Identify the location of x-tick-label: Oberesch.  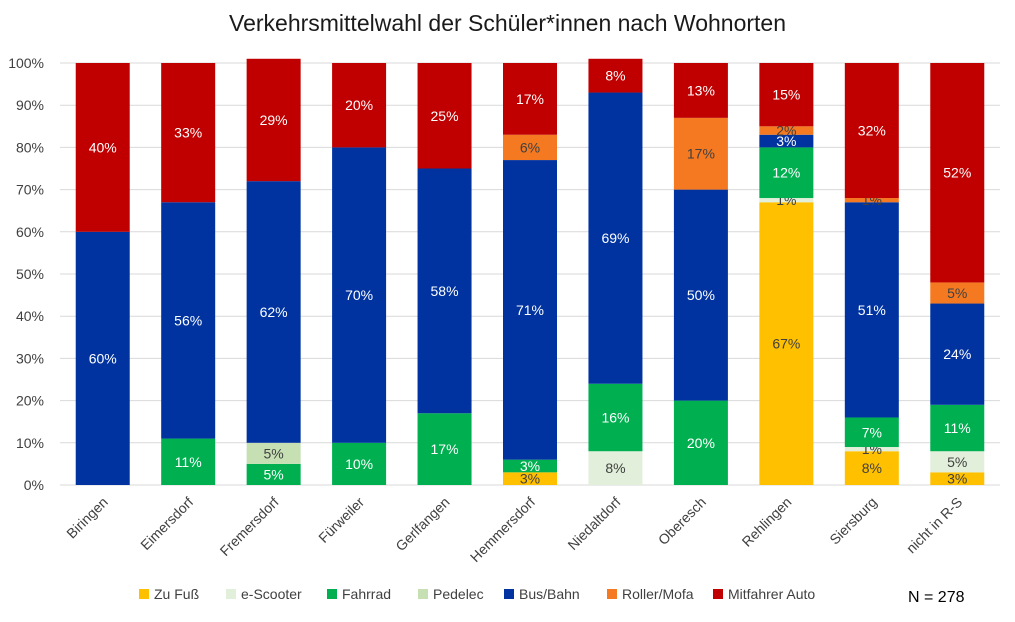
(682, 521).